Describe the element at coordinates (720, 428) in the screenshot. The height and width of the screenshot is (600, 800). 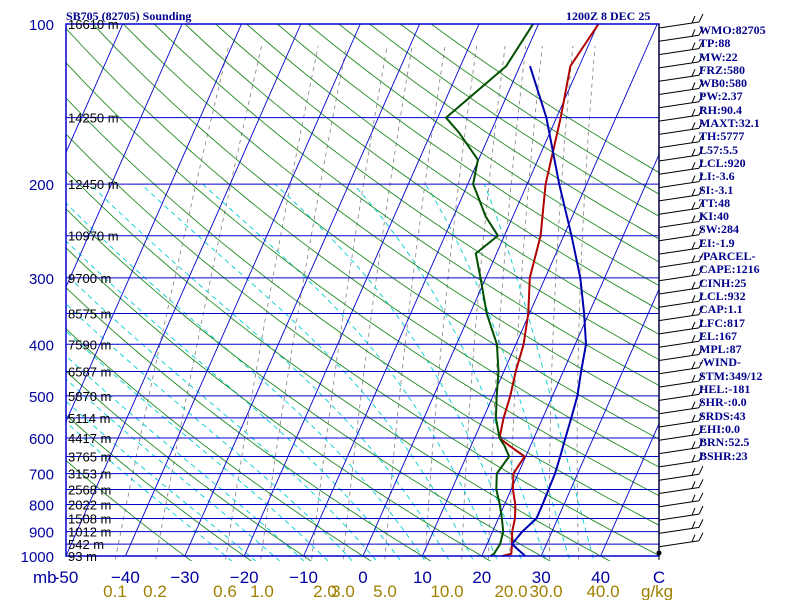
I see `sounding-index: EHI:0.0` at that location.